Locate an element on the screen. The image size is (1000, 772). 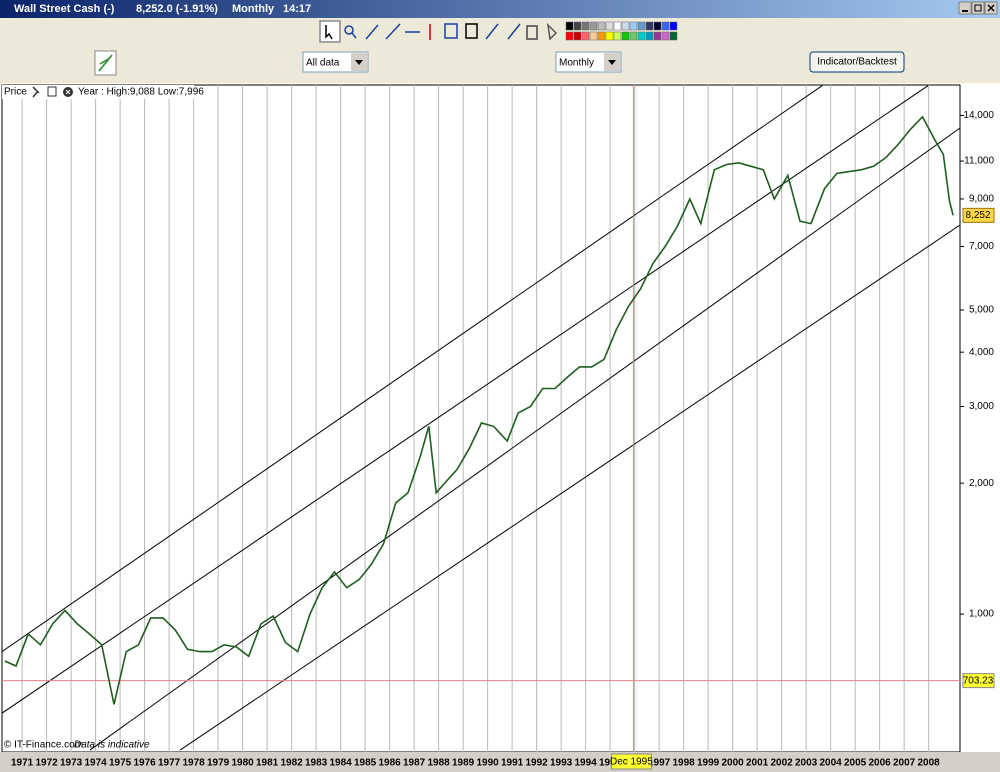
period-dropdown is located at coordinates (588, 62).